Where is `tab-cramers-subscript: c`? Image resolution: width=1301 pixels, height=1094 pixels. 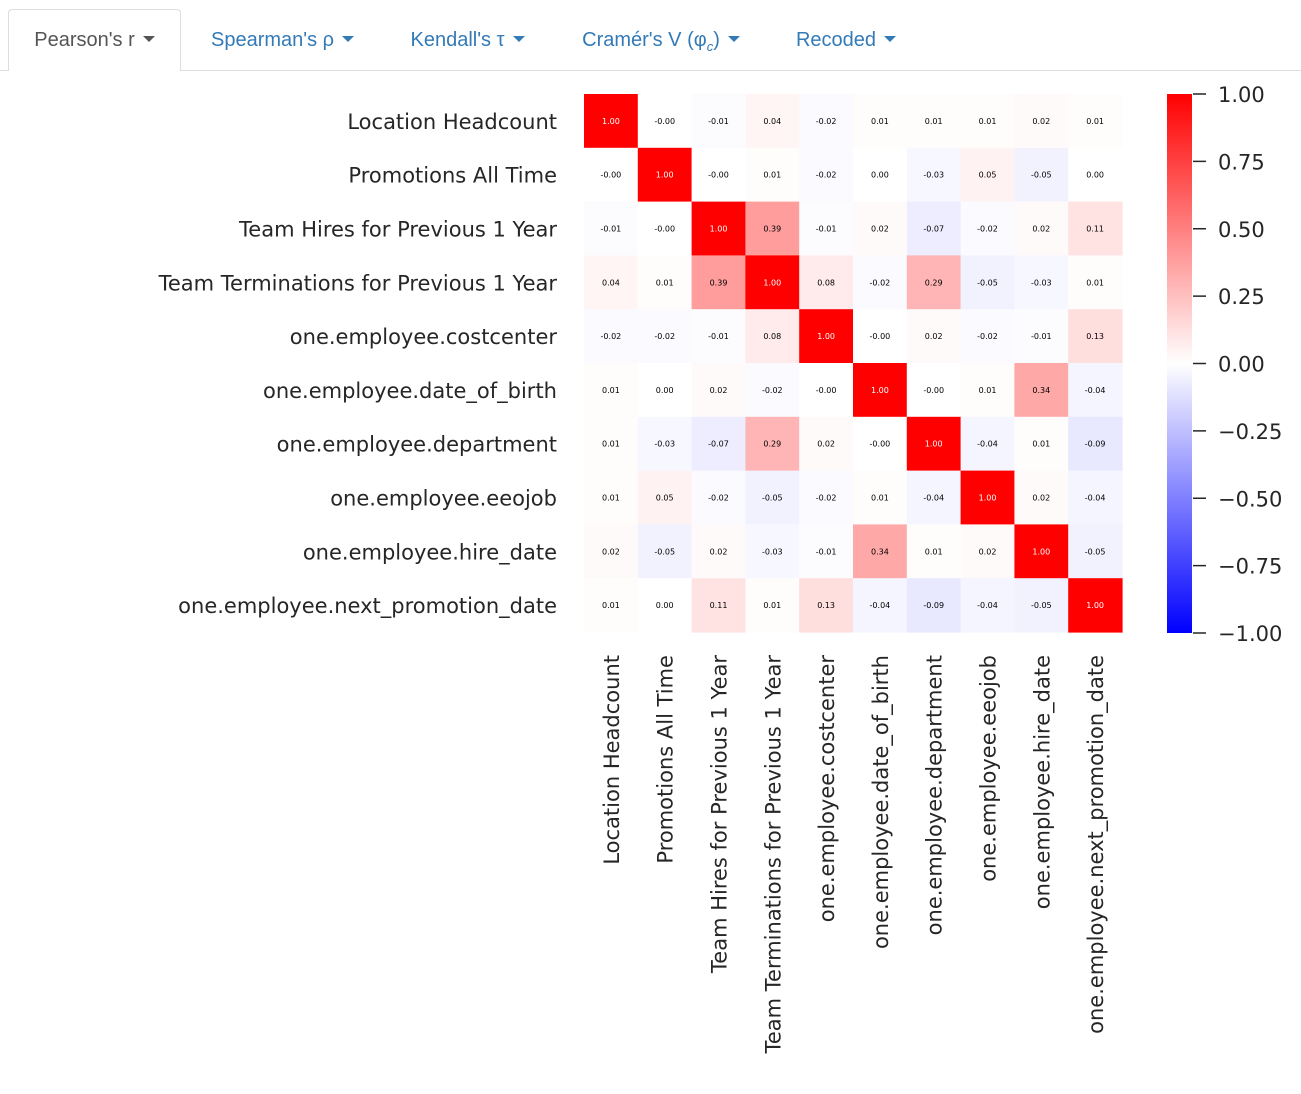 tab-cramers-subscript: c is located at coordinates (710, 46).